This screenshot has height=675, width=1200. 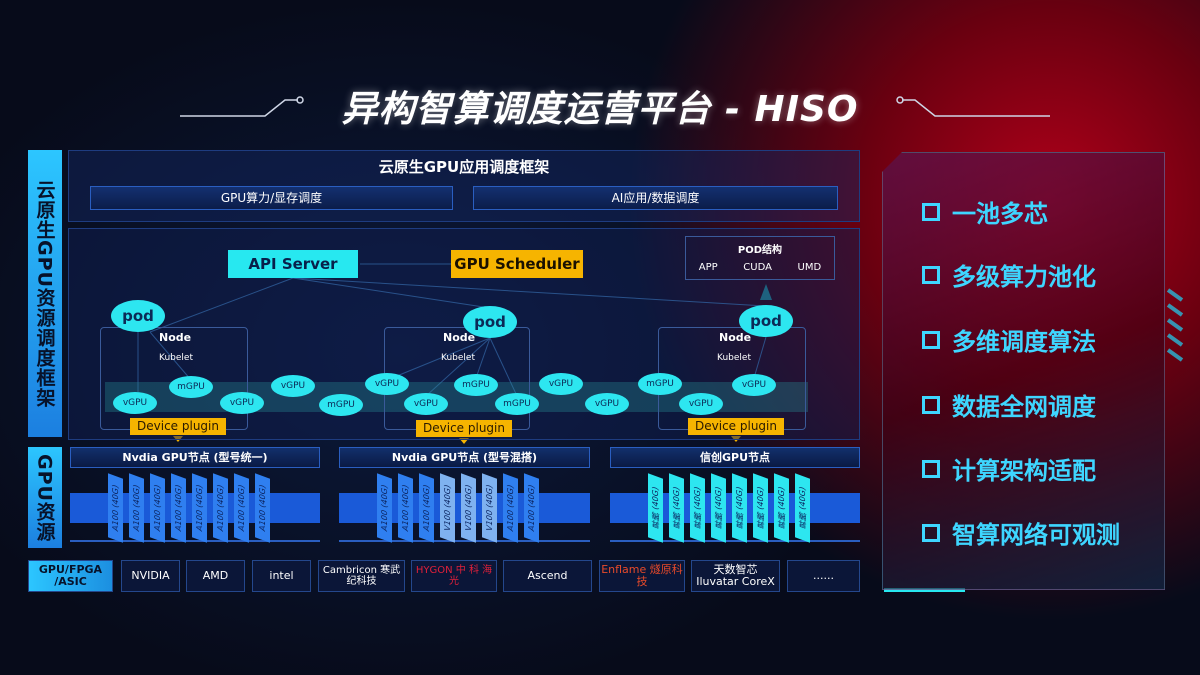 What do you see at coordinates (655, 198) in the screenshot?
I see `ai-data-scheduling: AI应用/数据调度` at bounding box center [655, 198].